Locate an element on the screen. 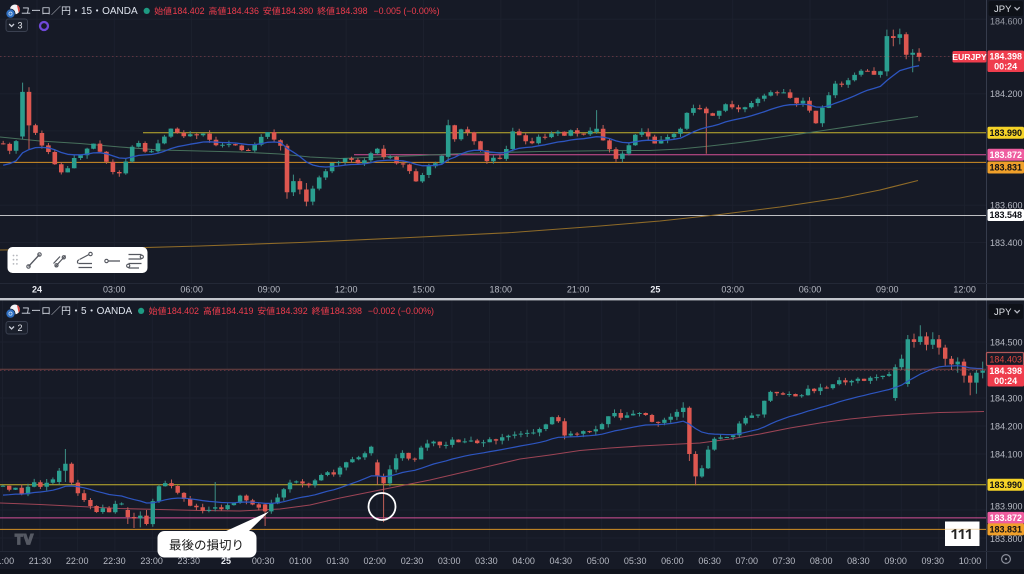 The height and width of the screenshot is (574, 1024). svg-text: 08:00 is located at coordinates (821, 561).